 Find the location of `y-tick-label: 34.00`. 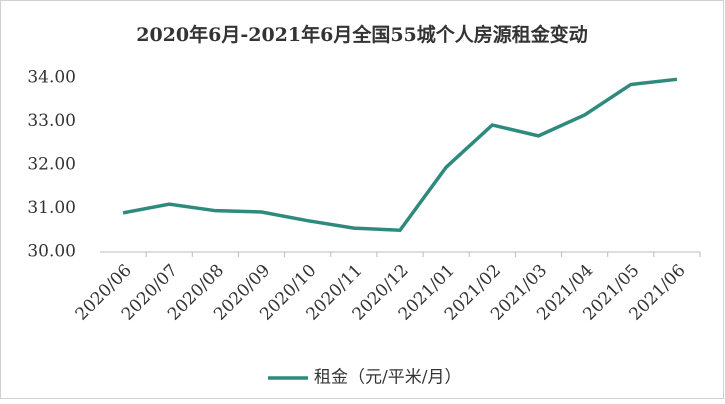

y-tick-label: 34.00 is located at coordinates (51, 78).